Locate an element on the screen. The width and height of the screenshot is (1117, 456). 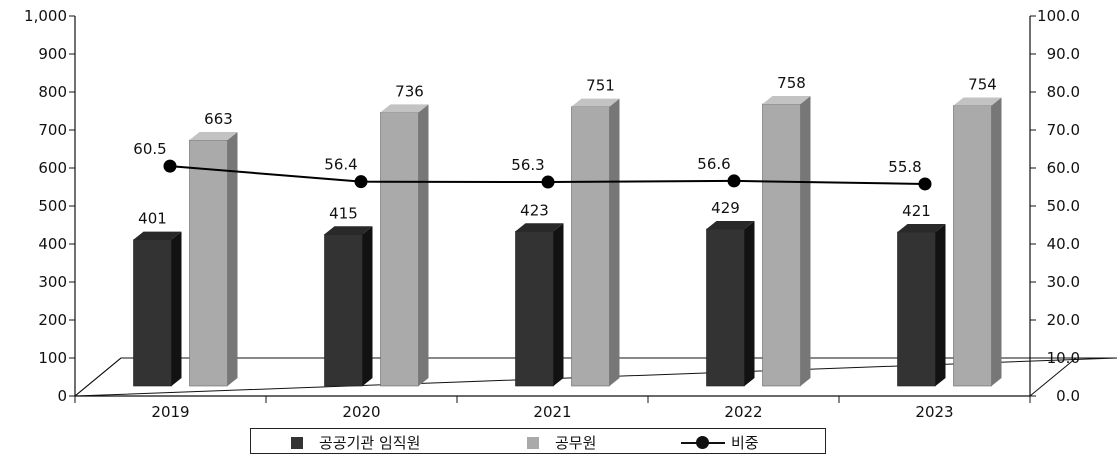
y-right-tick-label: 40.0 is located at coordinates (1063, 244).